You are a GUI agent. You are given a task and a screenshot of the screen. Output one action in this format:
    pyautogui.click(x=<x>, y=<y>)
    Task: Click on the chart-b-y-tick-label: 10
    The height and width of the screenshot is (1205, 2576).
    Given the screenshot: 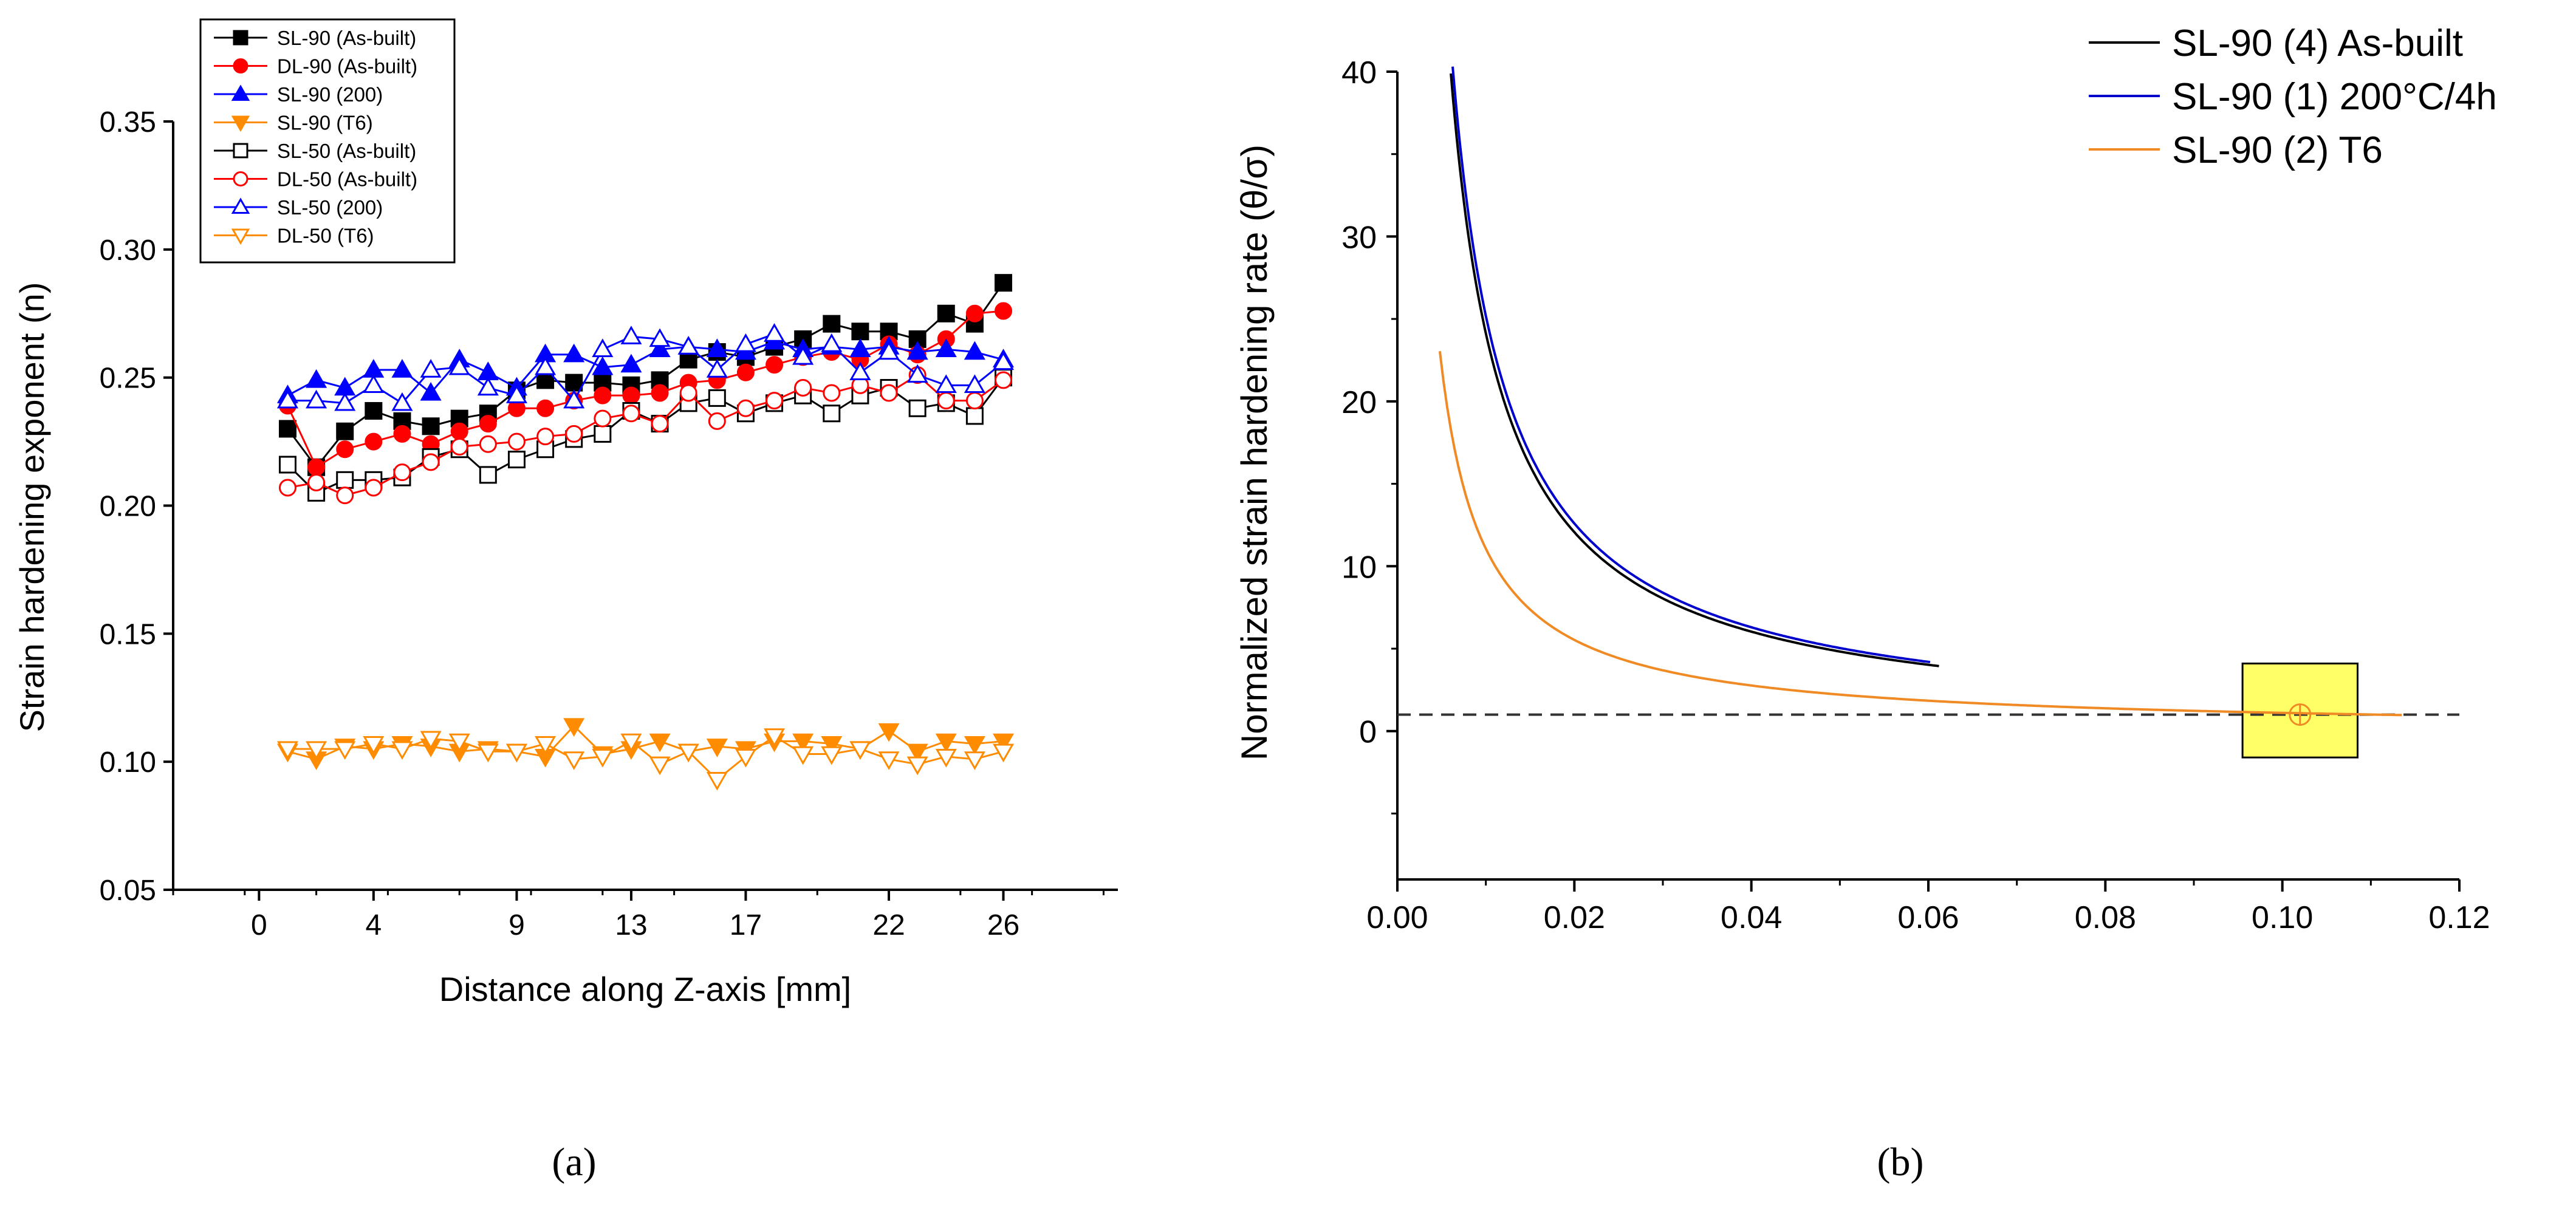 What is the action you would take?
    pyautogui.click(x=1359, y=567)
    